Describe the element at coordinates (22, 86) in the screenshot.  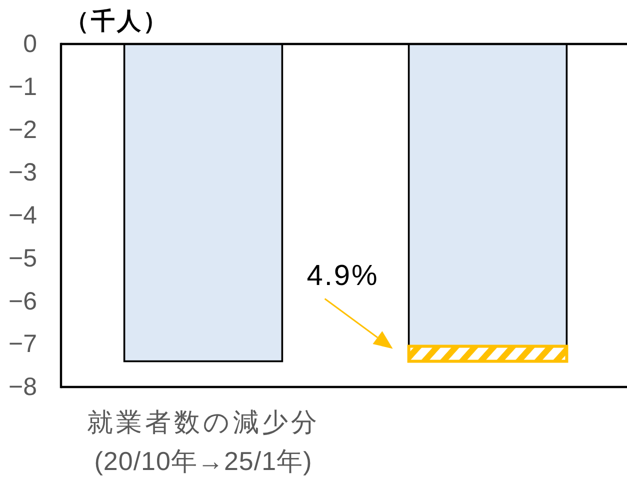
I see `y-tick-label: −1` at that location.